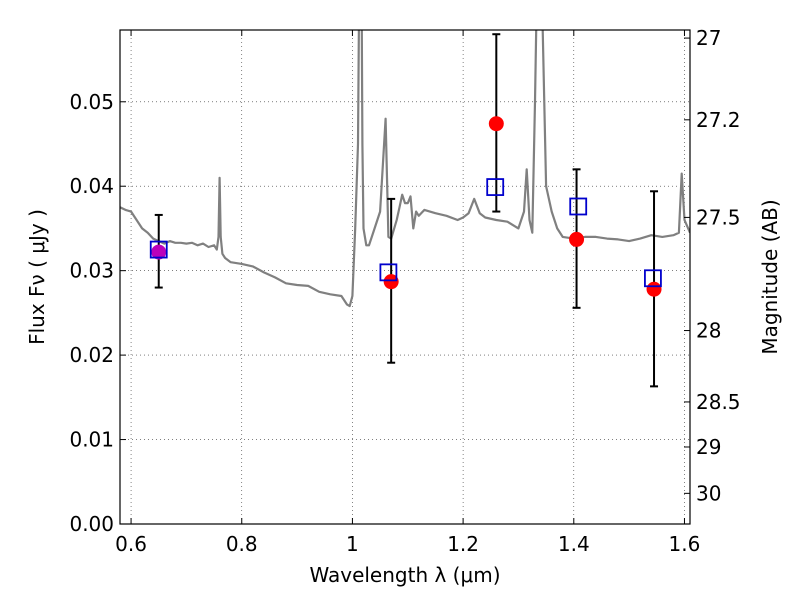 The height and width of the screenshot is (600, 800). Describe the element at coordinates (242, 544) in the screenshot. I see `x-tick-label: 0.8` at that location.